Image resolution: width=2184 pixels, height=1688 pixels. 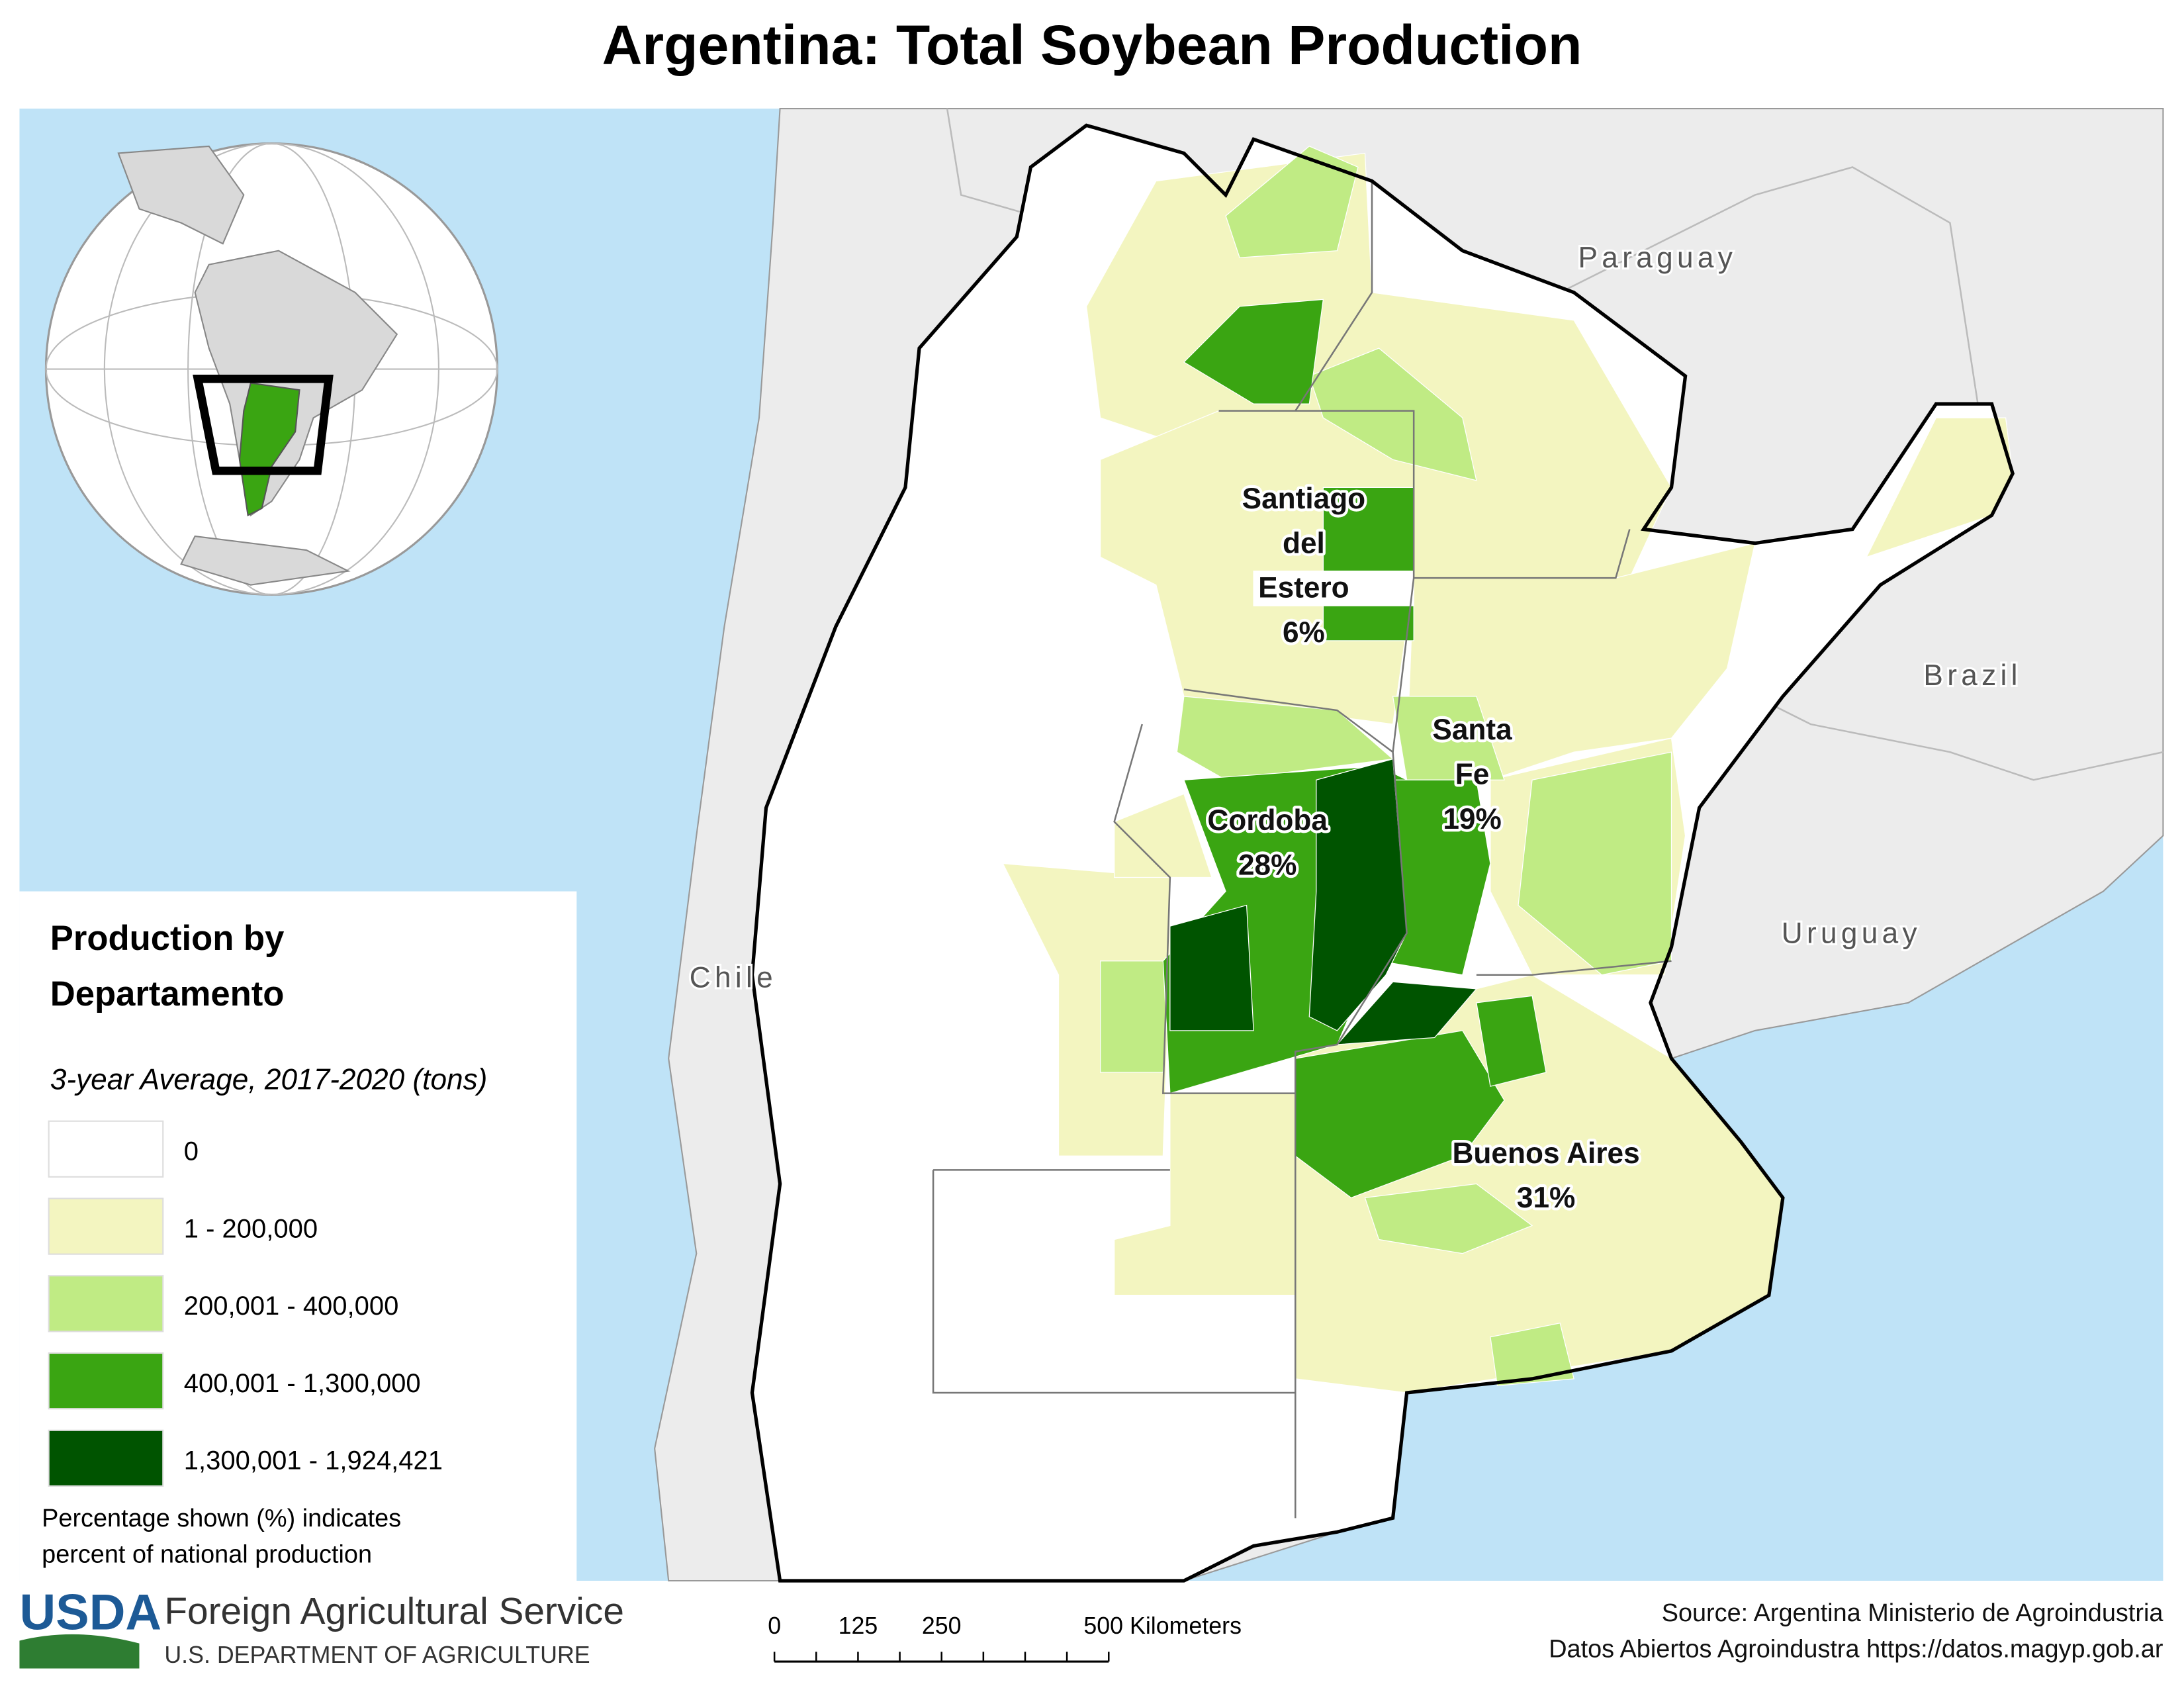 I want to click on title: Argentina: Total Soybean Production, so click(x=1092, y=45).